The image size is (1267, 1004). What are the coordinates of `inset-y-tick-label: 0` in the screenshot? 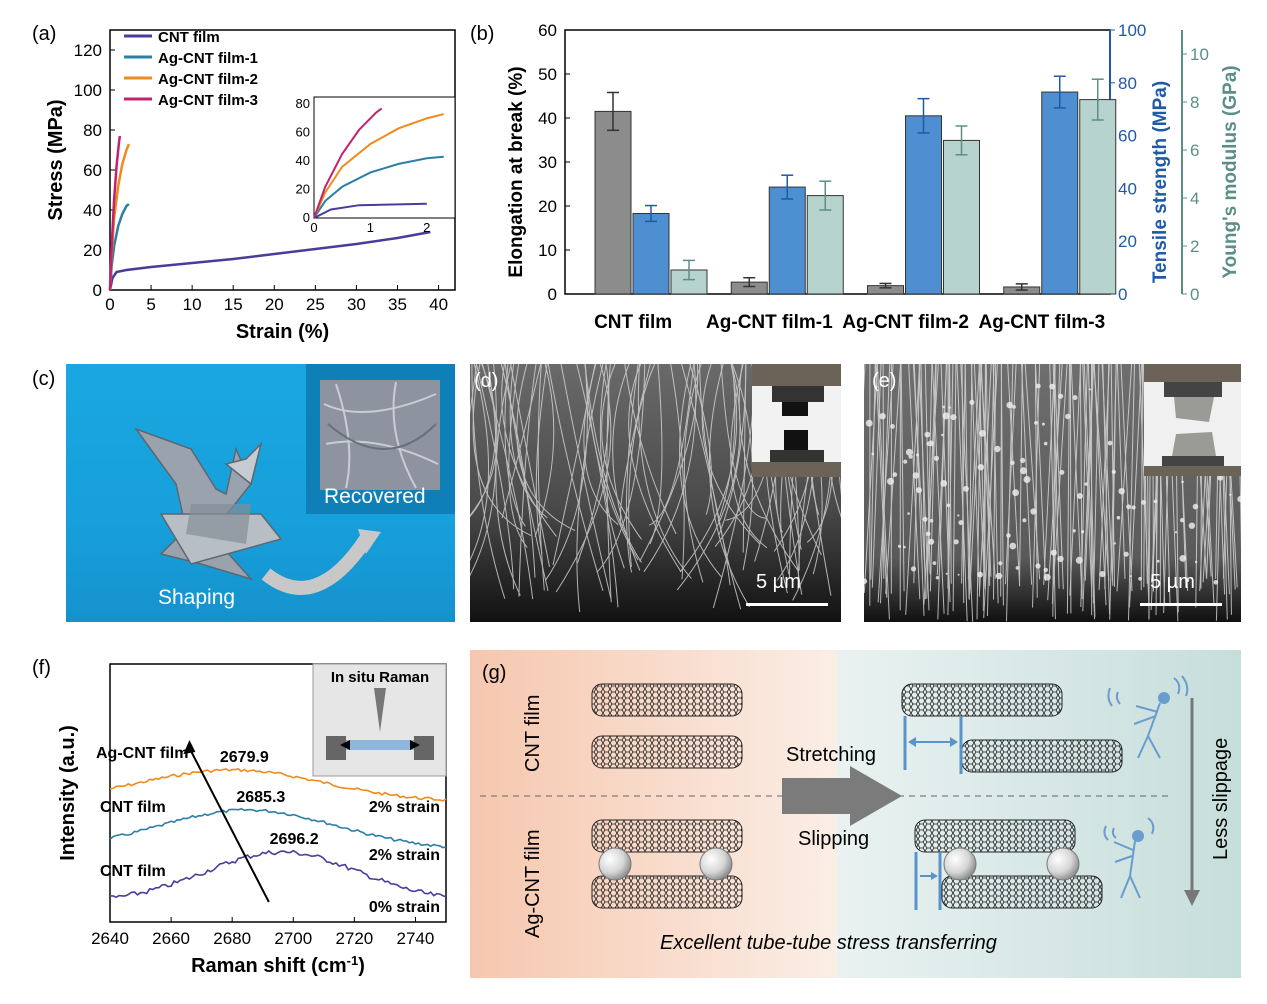 It's located at (306, 217).